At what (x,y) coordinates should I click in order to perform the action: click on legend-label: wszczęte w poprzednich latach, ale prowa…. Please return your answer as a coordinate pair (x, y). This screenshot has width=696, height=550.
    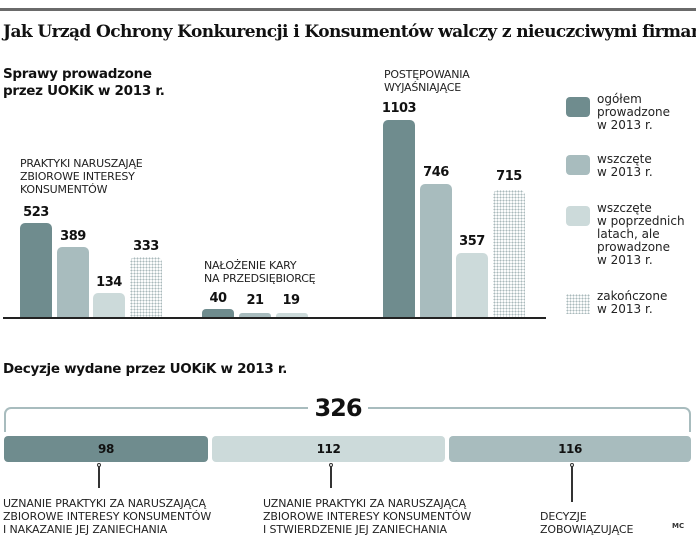
    Looking at the image, I should click on (646, 234).